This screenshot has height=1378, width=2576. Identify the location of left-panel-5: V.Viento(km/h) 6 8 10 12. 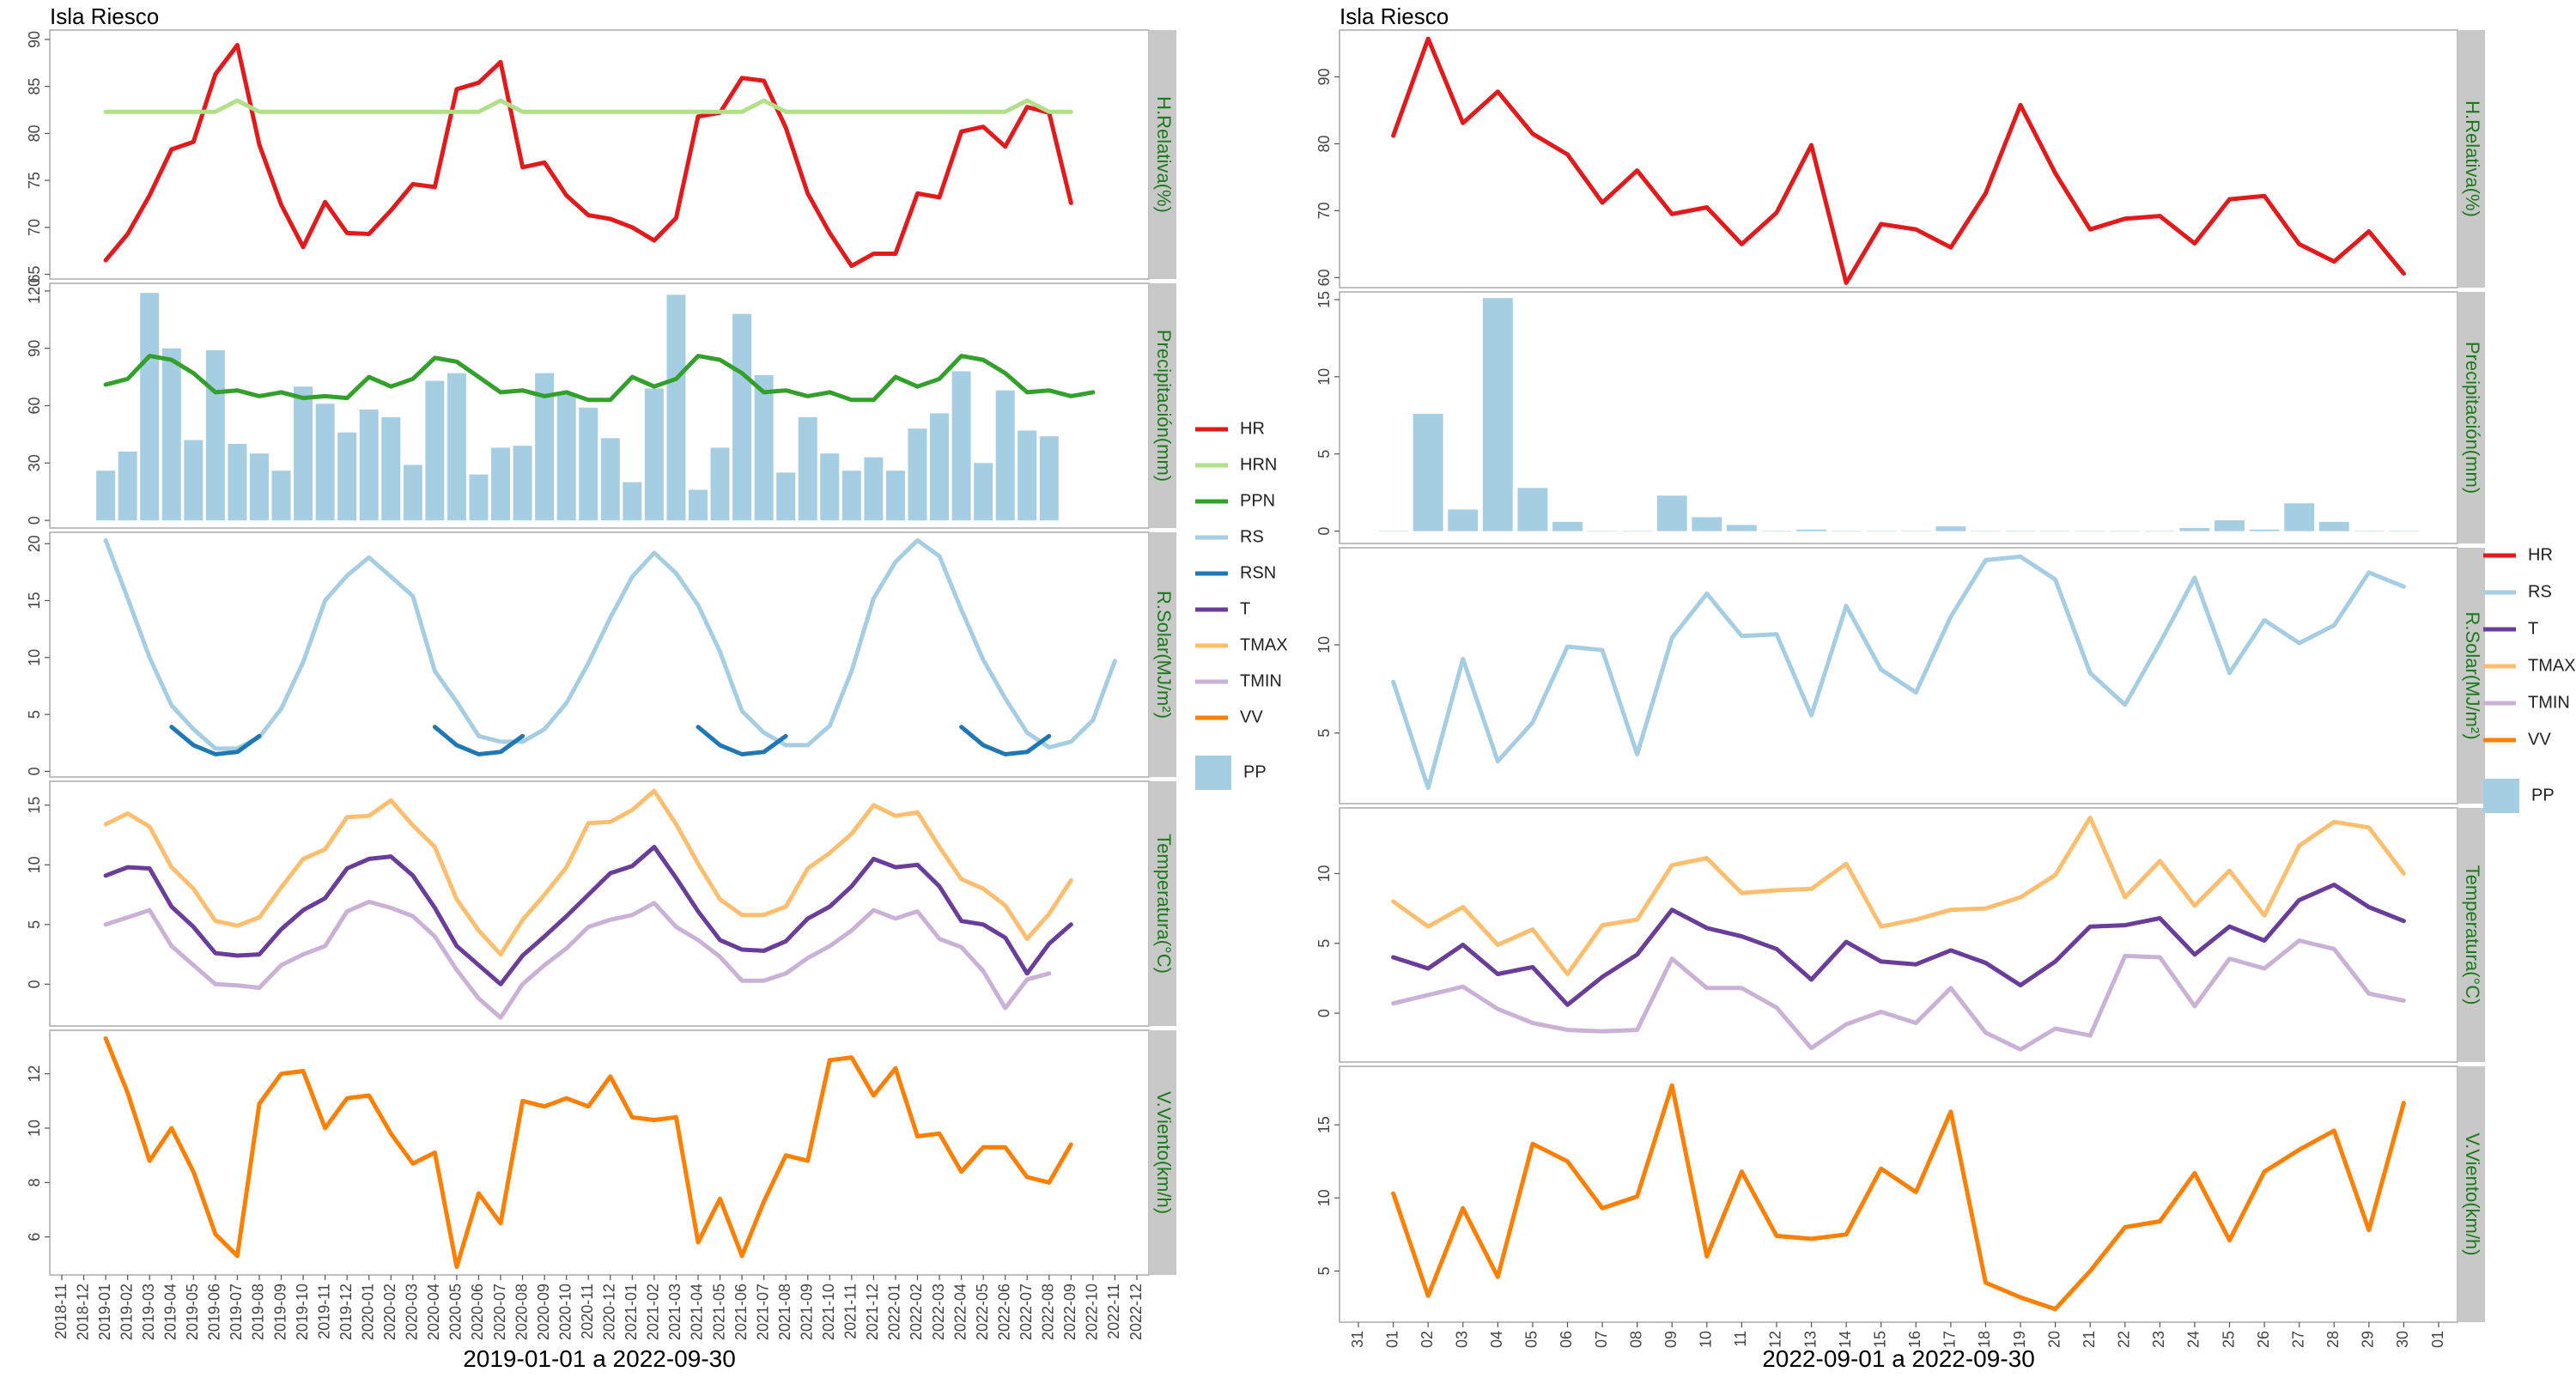
(601, 1152).